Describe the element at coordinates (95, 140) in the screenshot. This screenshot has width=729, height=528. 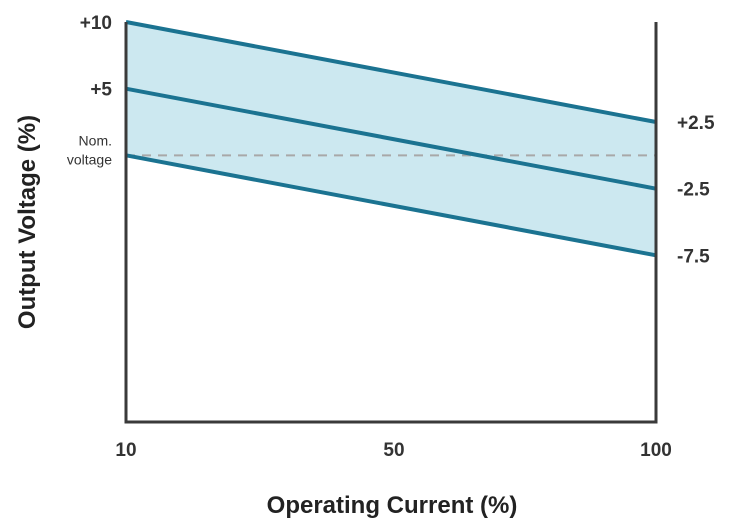
I see `y-tick-label-left: Nom.` at that location.